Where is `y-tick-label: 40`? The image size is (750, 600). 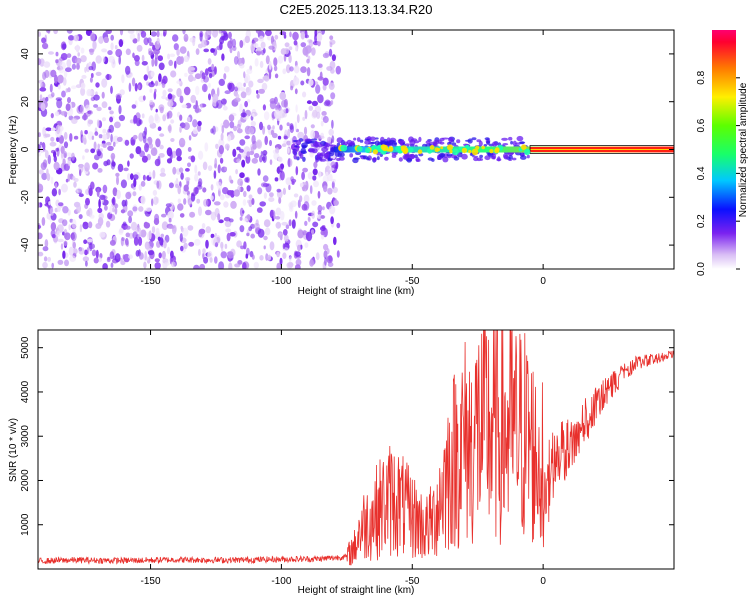
y-tick-label: 40 is located at coordinates (25, 54).